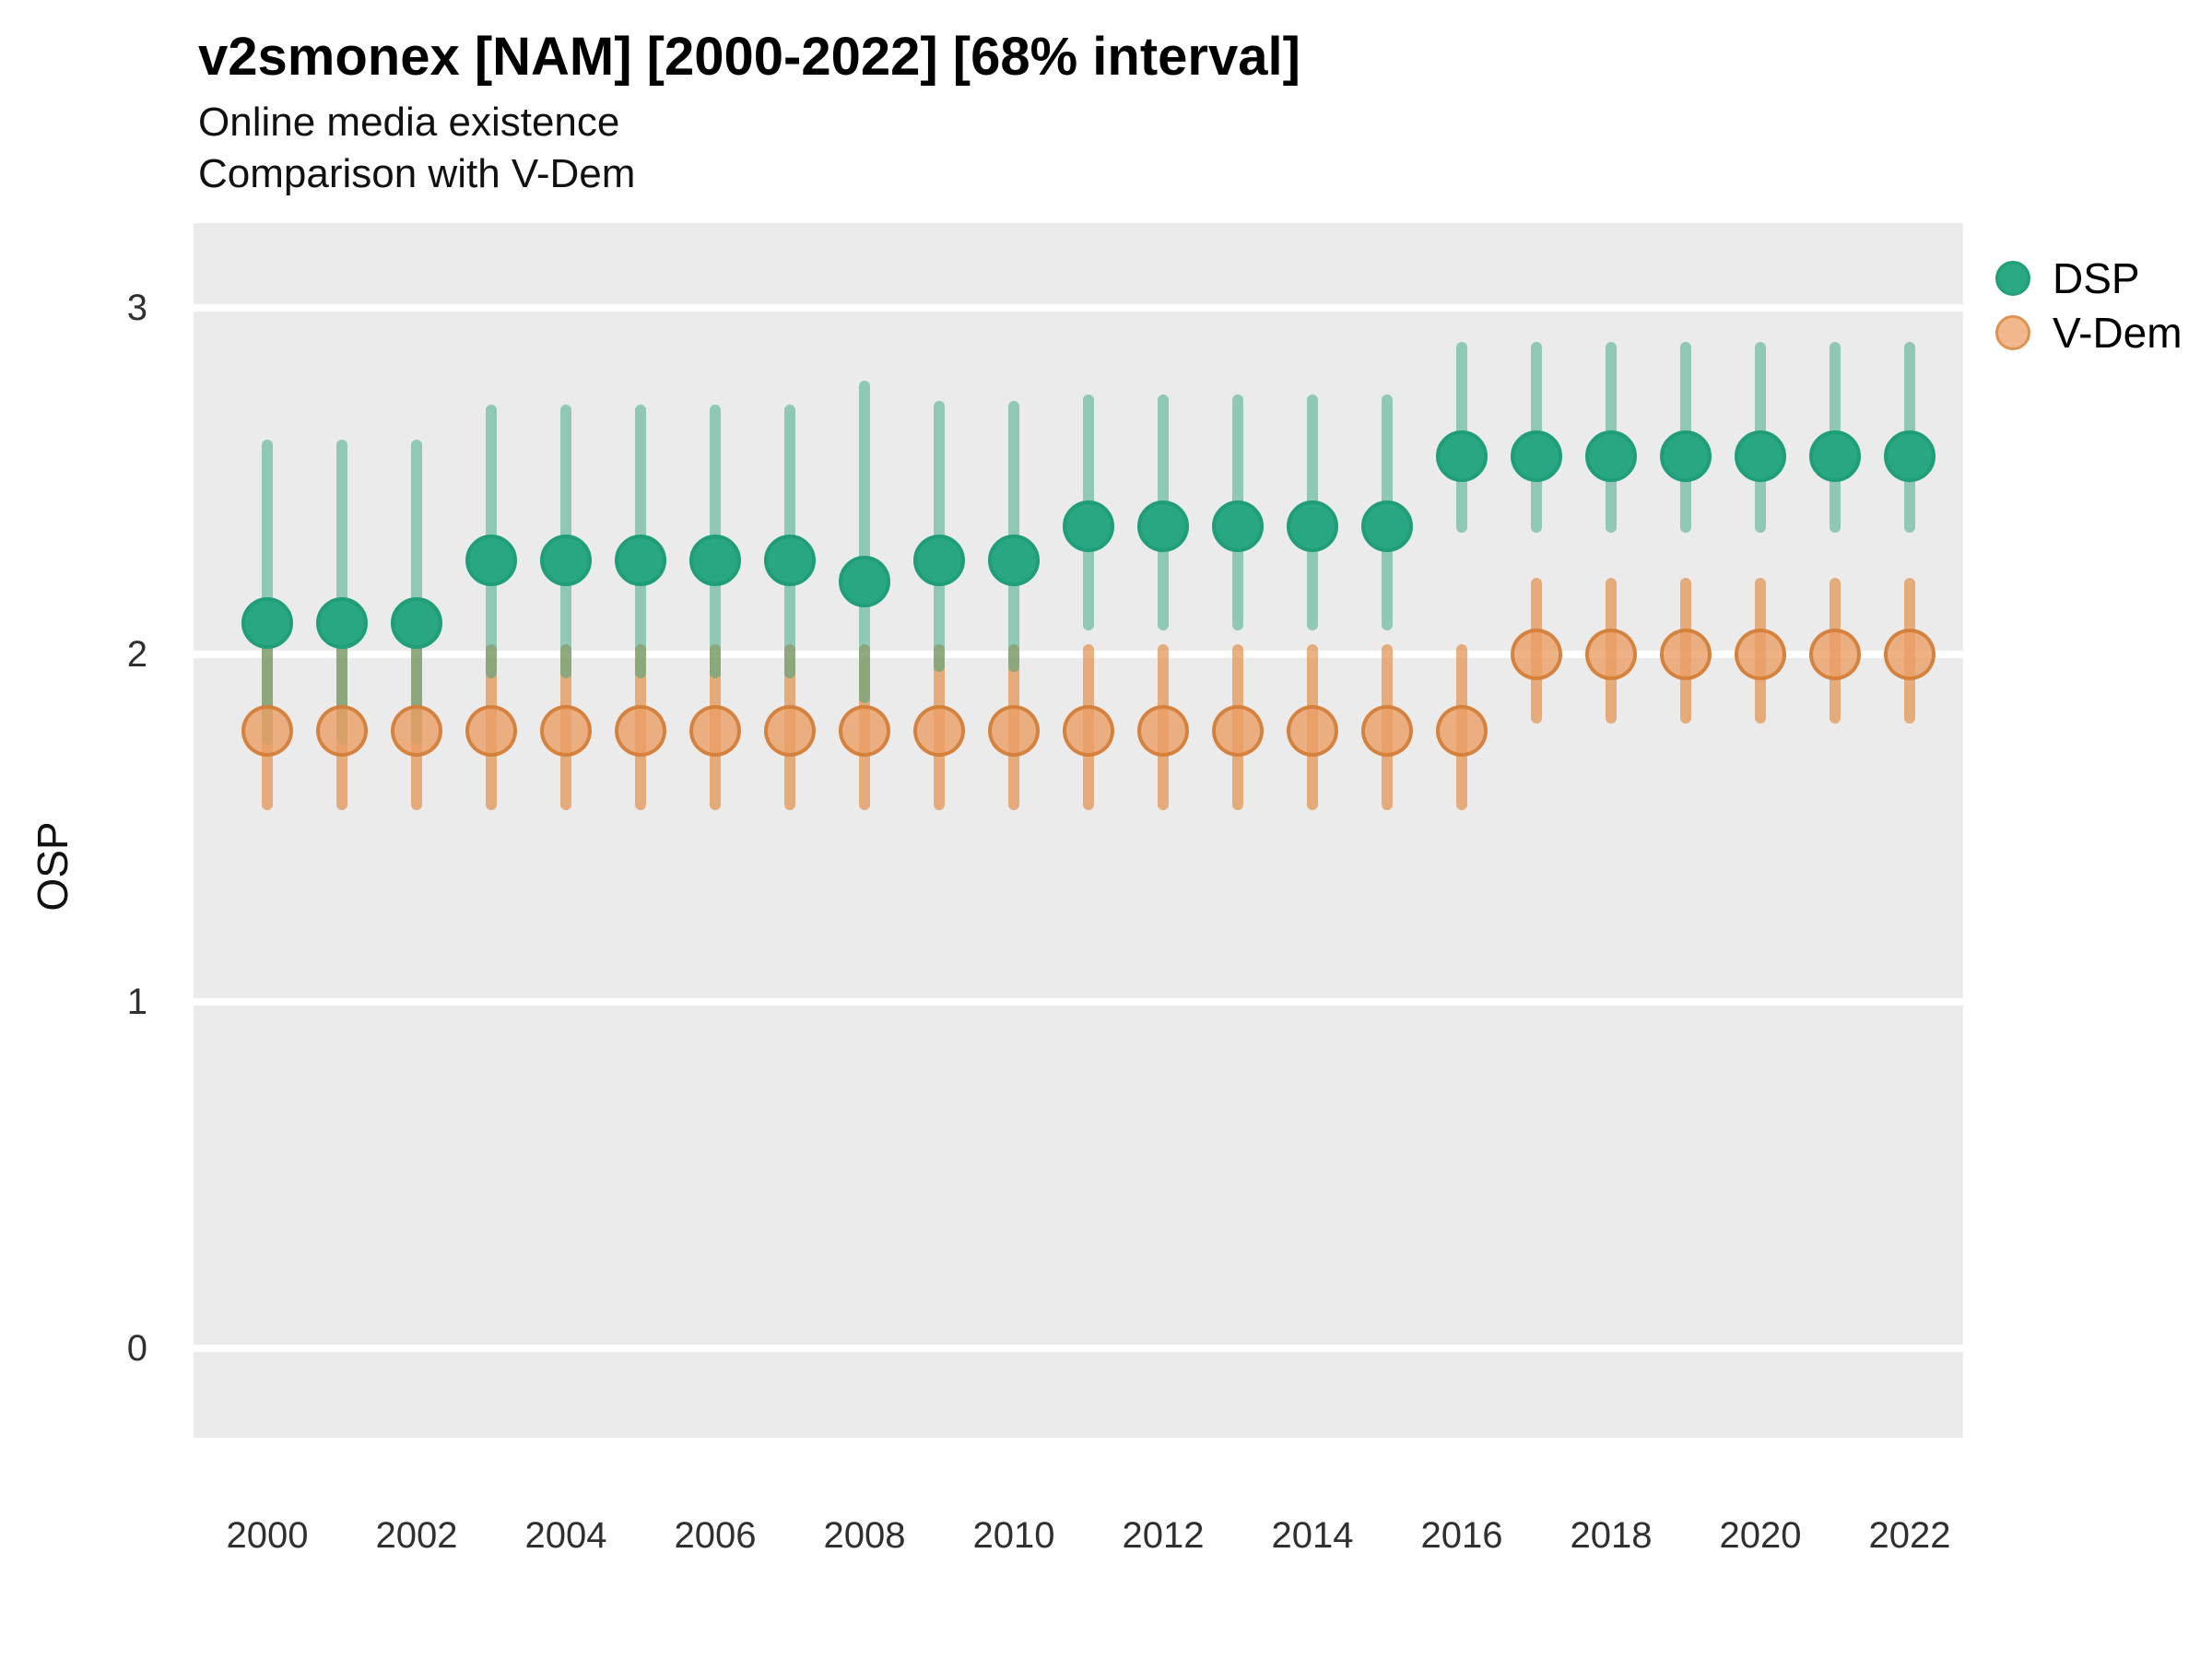 This screenshot has width=2212, height=1659. Describe the element at coordinates (1461, 1535) in the screenshot. I see `x-tick-label-2016: 2016` at that location.